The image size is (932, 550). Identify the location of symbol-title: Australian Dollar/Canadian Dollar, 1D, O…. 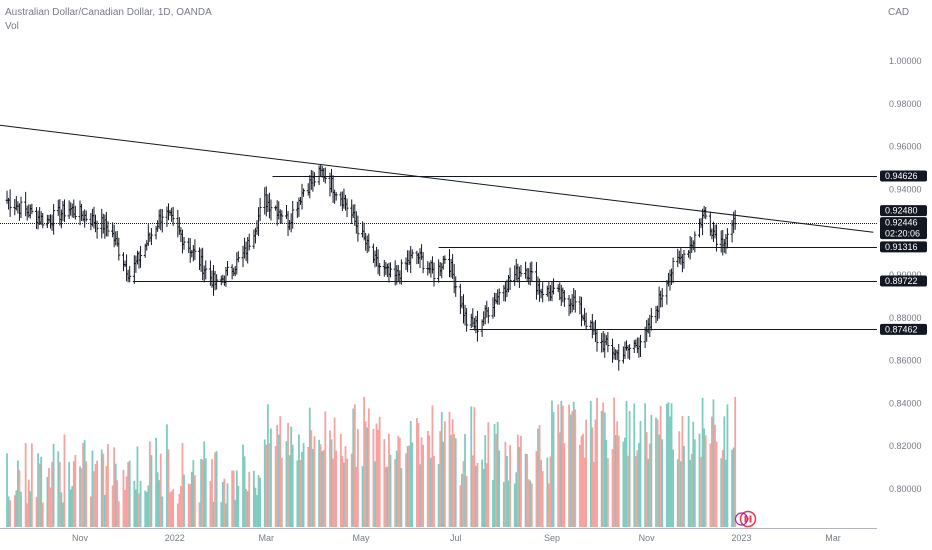
(108, 12).